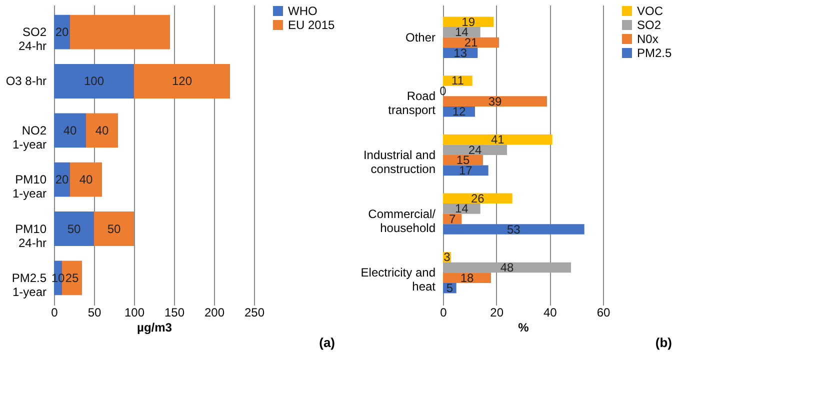 The image size is (817, 407). I want to click on y-tick-label: SO2 24-hr, so click(32, 39).